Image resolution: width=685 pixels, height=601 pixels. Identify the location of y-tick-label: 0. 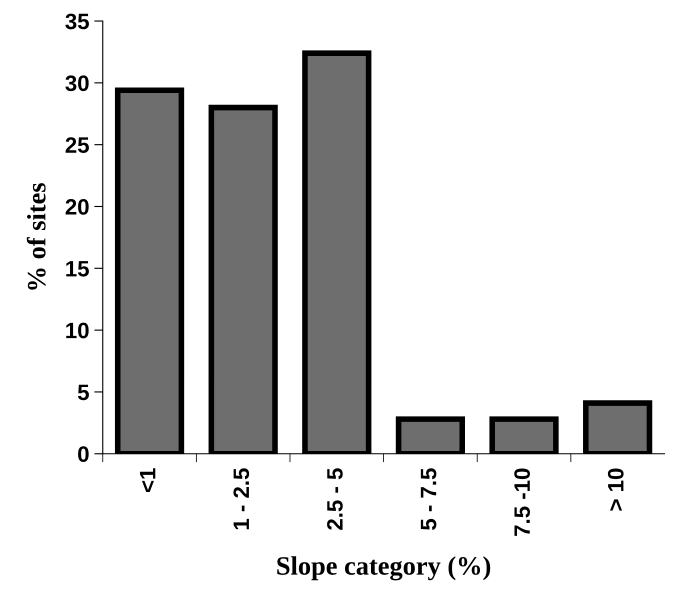
(83, 454).